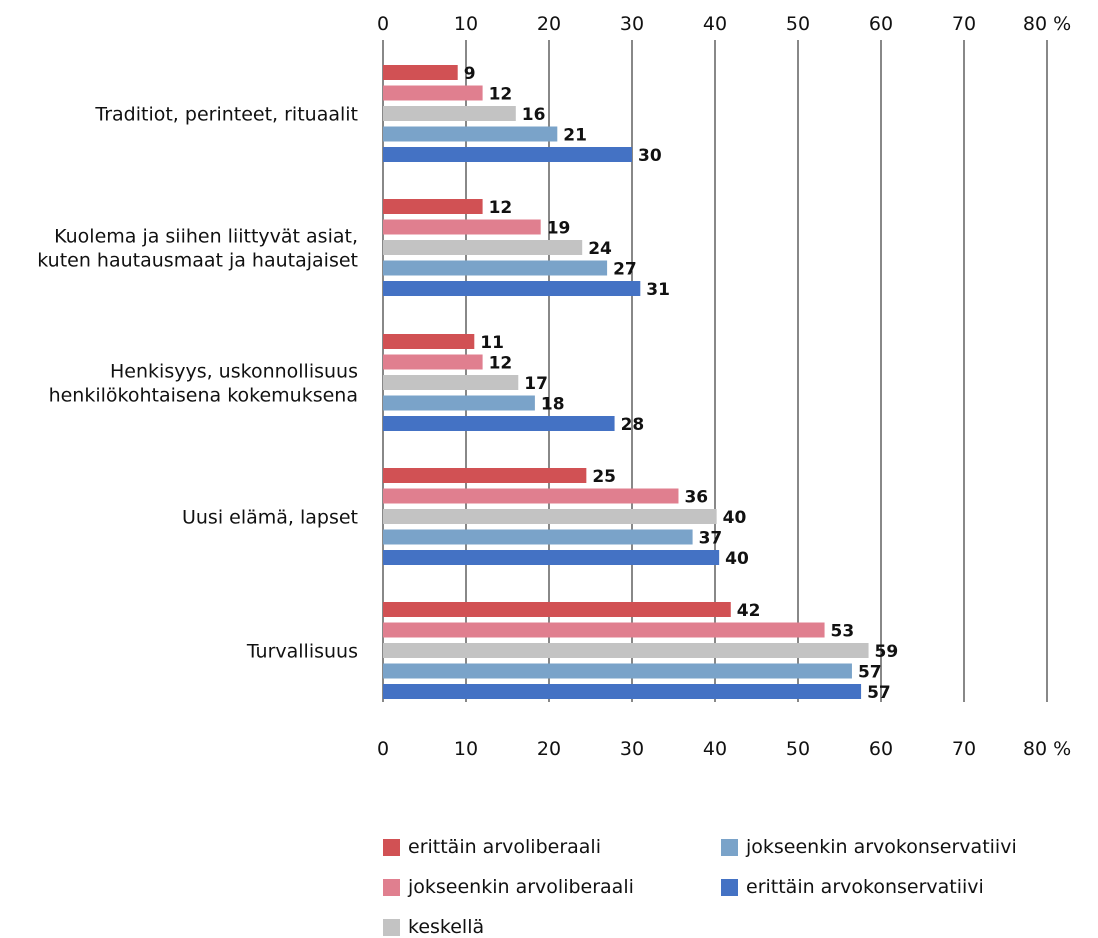 The image size is (1098, 938). I want to click on x-tick-label-bottom: 70, so click(964, 749).